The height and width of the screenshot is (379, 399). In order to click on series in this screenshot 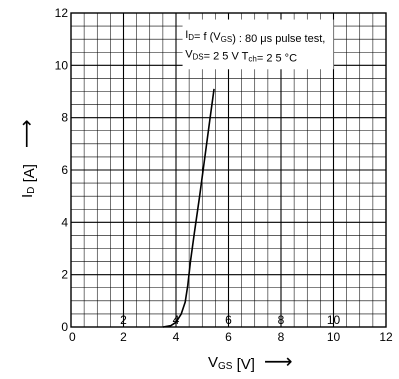, I will do `click(188, 208)`.